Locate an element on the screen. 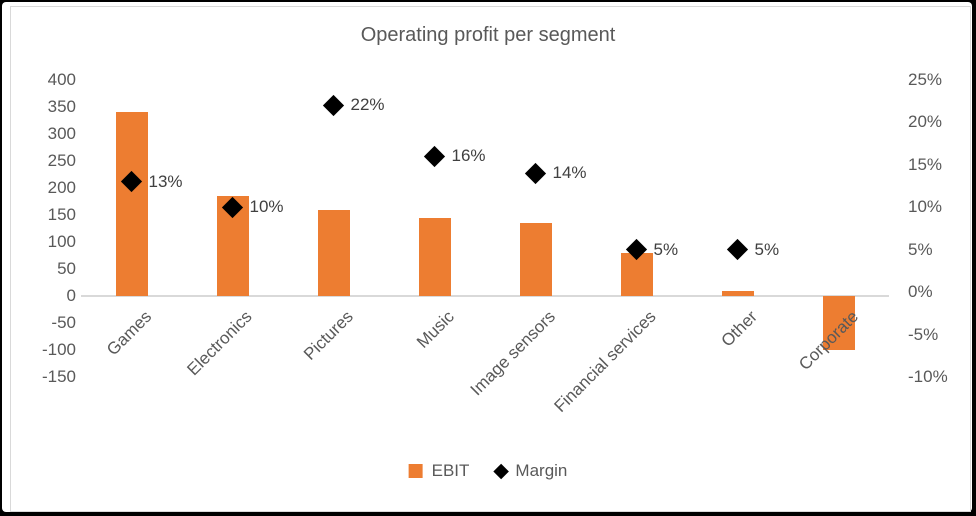  legend-label-ebit: EBIT is located at coordinates (450, 470).